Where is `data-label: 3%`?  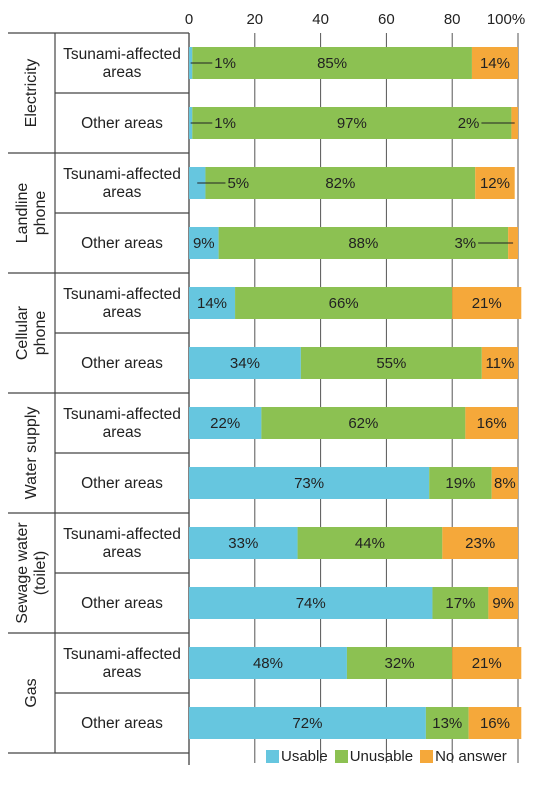
data-label: 3% is located at coordinates (465, 243).